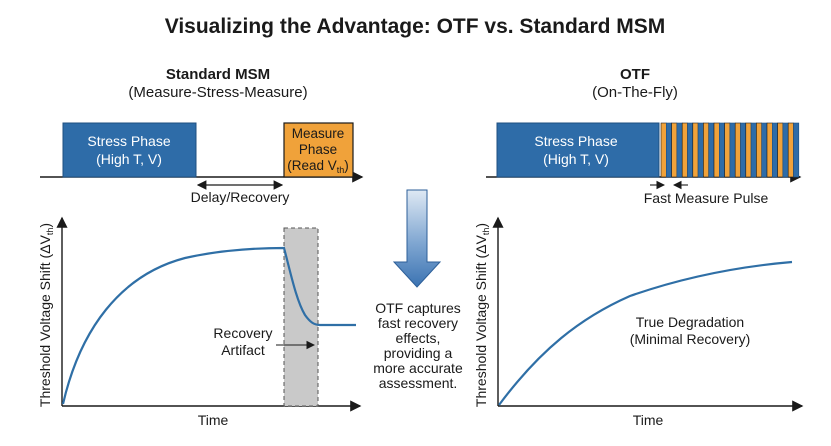 The height and width of the screenshot is (446, 831). What do you see at coordinates (217, 92) in the screenshot?
I see `msm-subheading: (Measure-Stress-Measure)` at bounding box center [217, 92].